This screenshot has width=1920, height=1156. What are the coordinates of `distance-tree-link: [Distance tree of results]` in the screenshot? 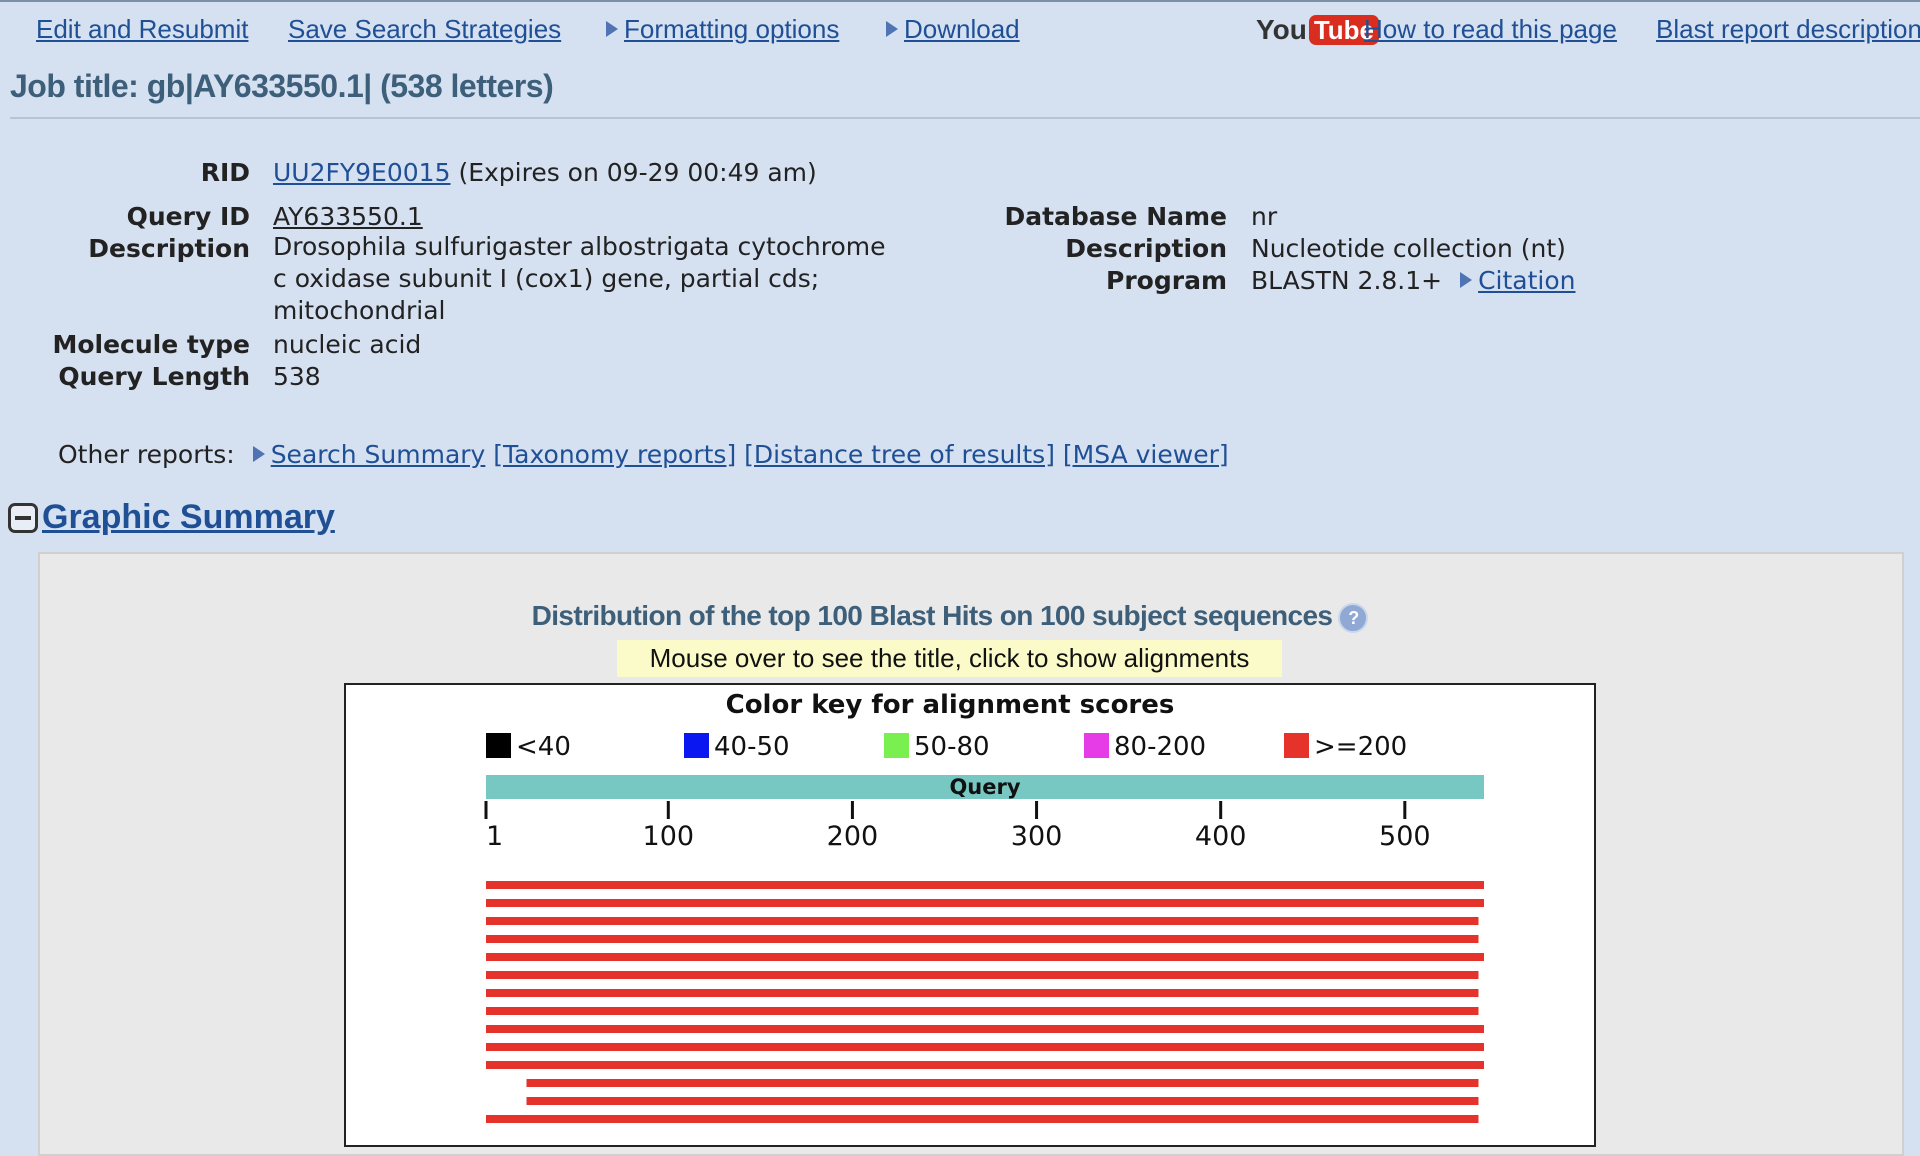 It's located at (899, 454).